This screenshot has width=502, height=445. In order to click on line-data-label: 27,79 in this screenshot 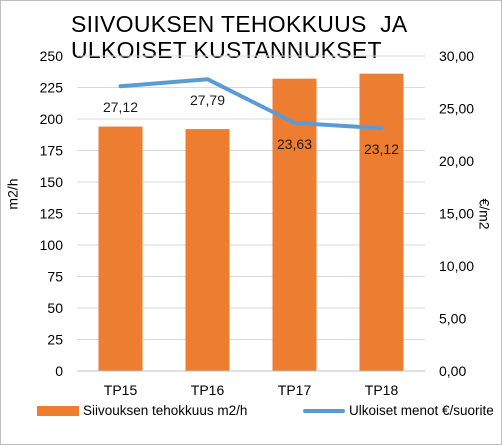, I will do `click(207, 100)`.